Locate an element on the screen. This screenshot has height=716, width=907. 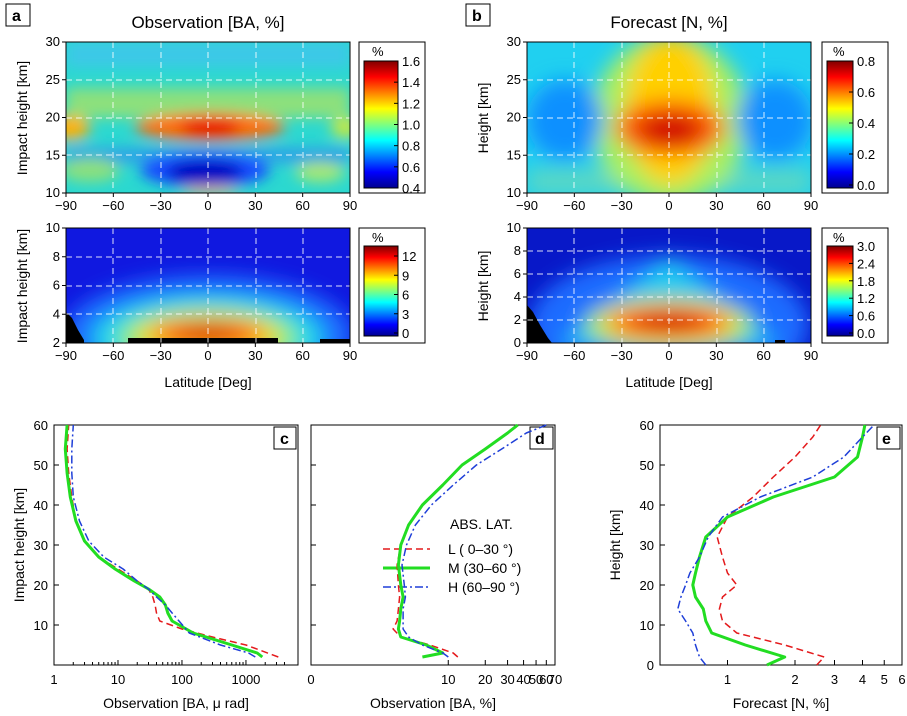
series-line-d-H is located at coordinates (474, 541).